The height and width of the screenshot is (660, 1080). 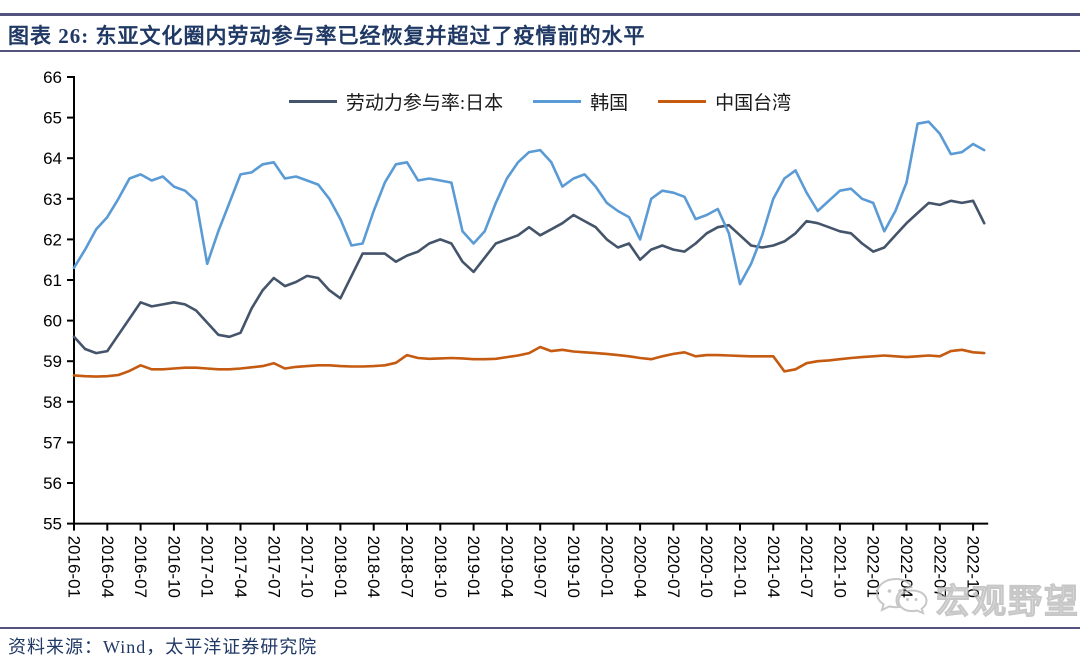 I want to click on y-tick-label: 61, so click(x=52, y=280).